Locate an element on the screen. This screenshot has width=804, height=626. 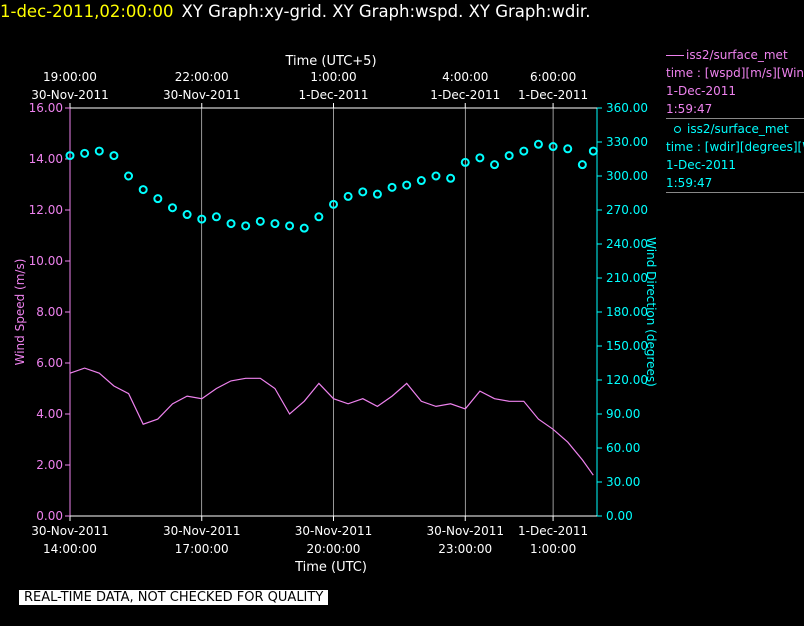
line-swatch-icon is located at coordinates (675, 55).